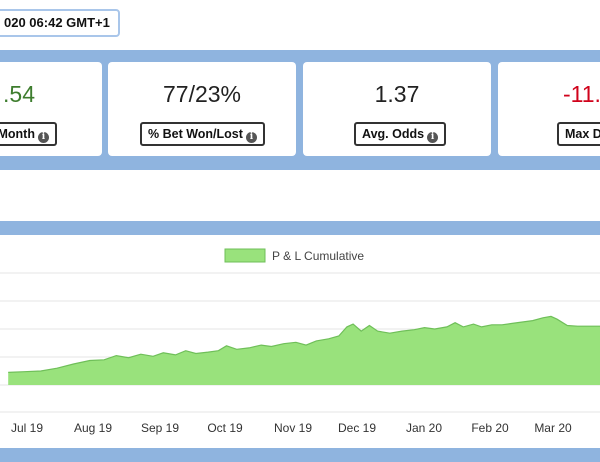 This screenshot has height=462, width=600. Describe the element at coordinates (300, 228) in the screenshot. I see `chart-band-top` at that location.